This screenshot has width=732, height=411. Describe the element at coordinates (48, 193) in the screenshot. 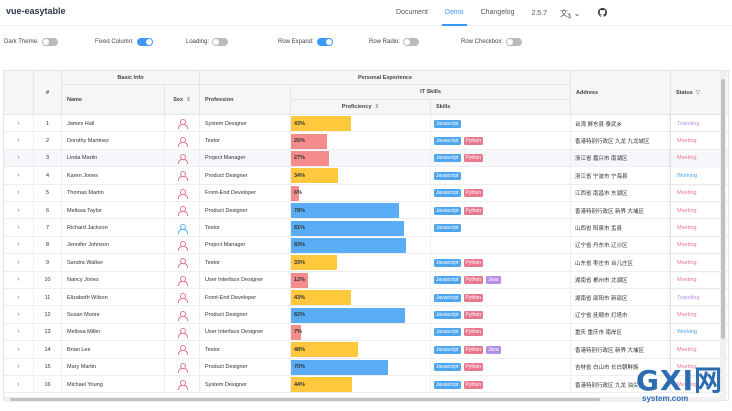

I see `row-number: 5` at that location.